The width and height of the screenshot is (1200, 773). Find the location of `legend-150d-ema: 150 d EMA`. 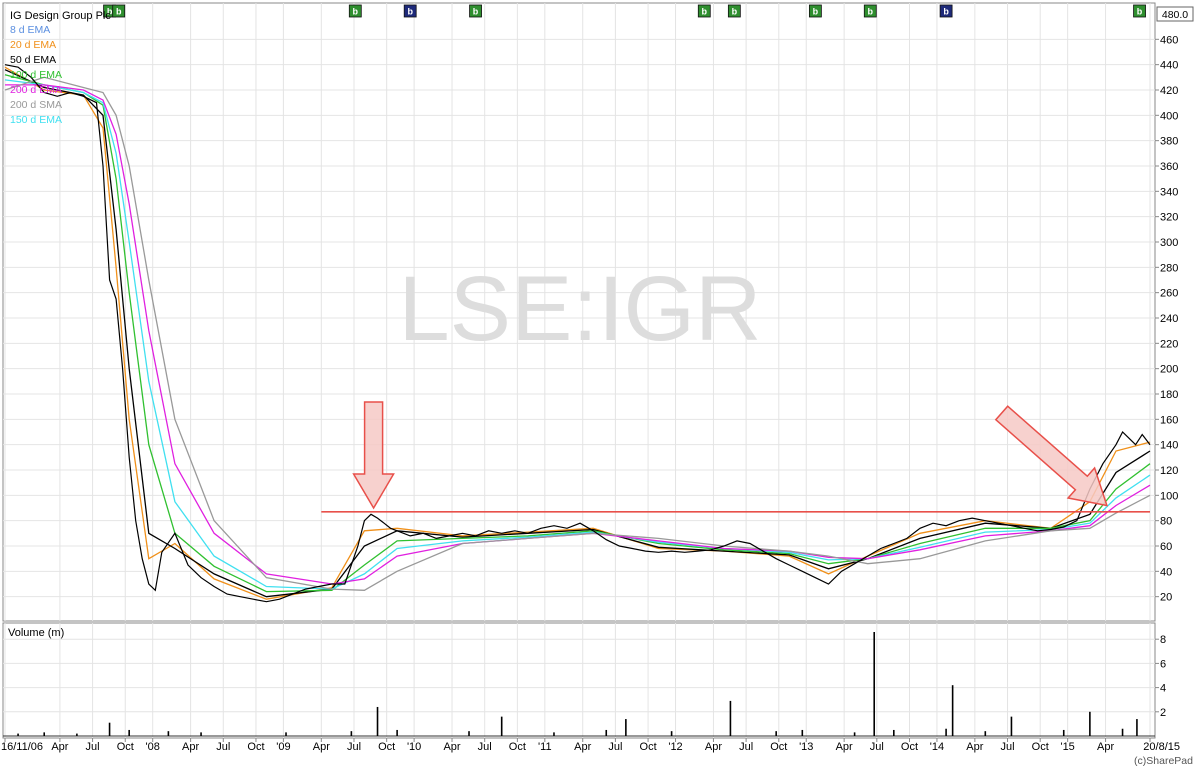

legend-150d-ema: 150 d EMA is located at coordinates (36, 120).